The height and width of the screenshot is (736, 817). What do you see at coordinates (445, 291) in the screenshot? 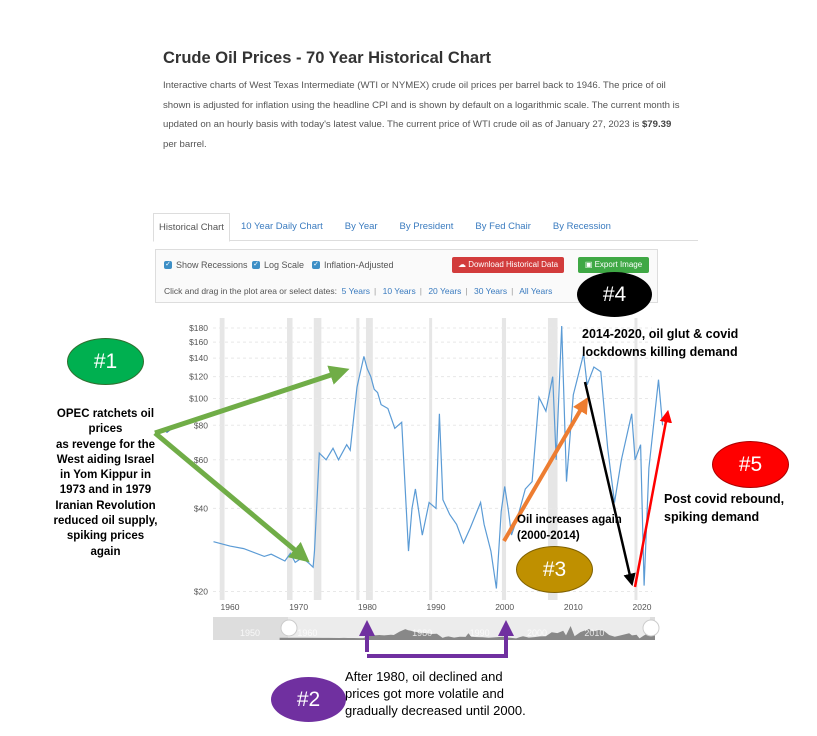
I see `range-20-years: 20 Years` at bounding box center [445, 291].